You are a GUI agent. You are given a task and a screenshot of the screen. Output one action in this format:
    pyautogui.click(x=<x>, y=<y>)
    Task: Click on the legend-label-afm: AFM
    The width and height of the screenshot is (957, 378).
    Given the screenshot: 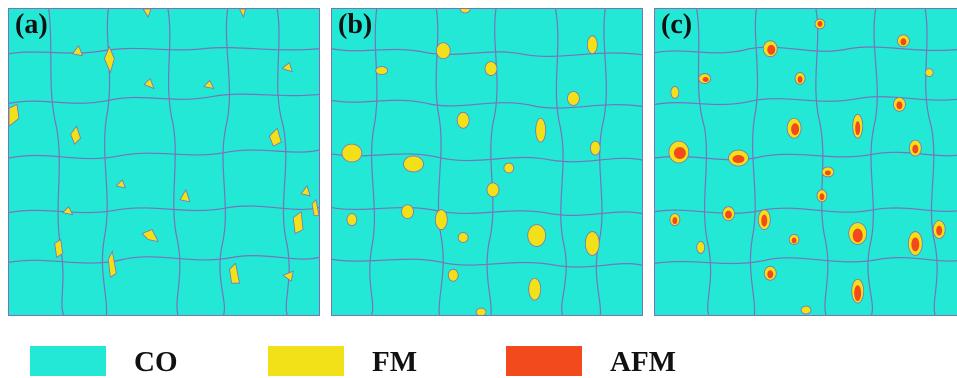 What is the action you would take?
    pyautogui.click(x=643, y=362)
    